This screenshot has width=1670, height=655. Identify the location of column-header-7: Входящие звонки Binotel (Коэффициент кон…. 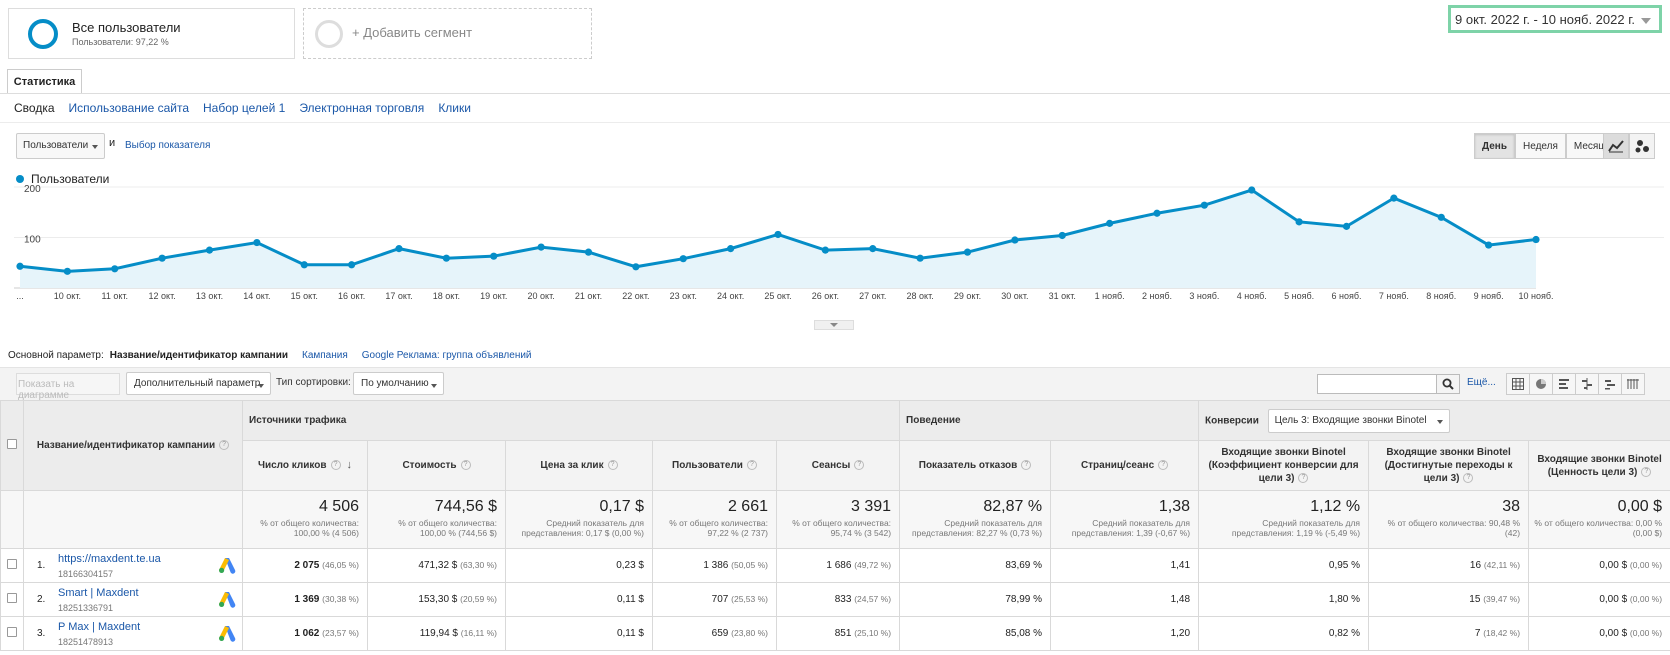
(1284, 465).